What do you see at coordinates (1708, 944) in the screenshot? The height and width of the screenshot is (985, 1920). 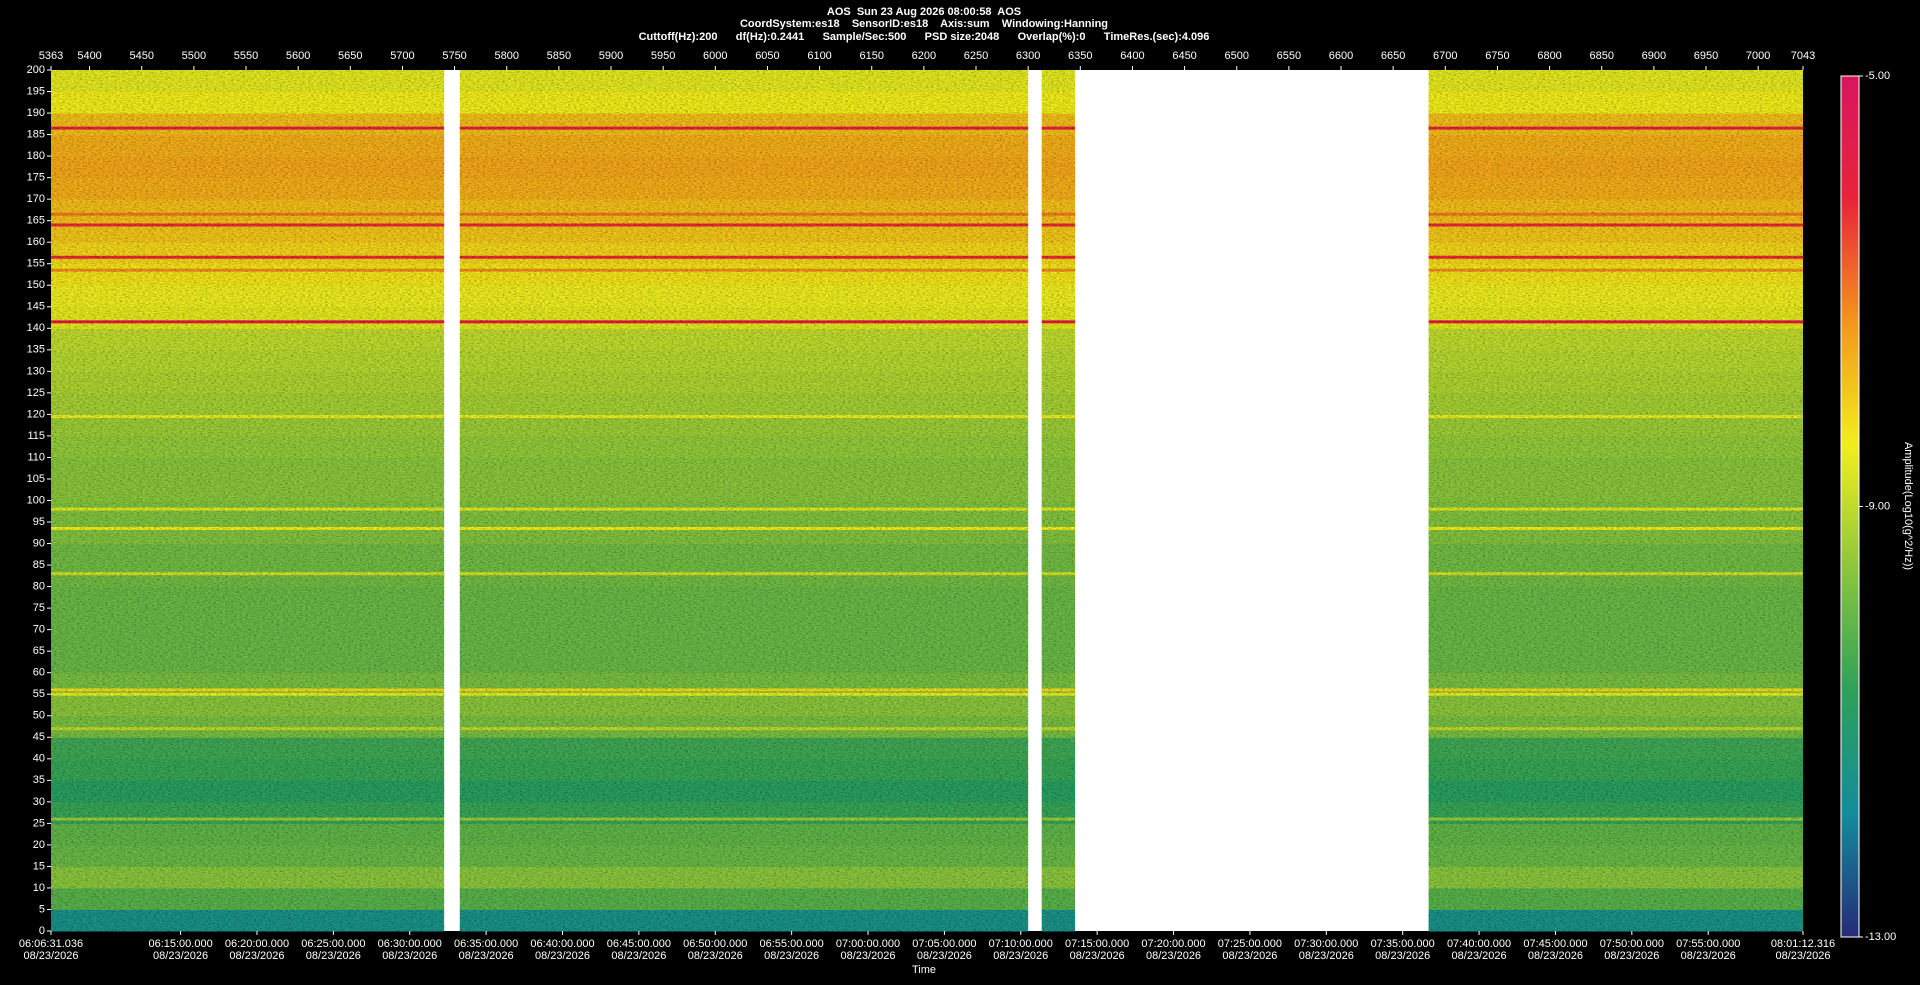 I see `time-tick-label: 07:55:00.000` at bounding box center [1708, 944].